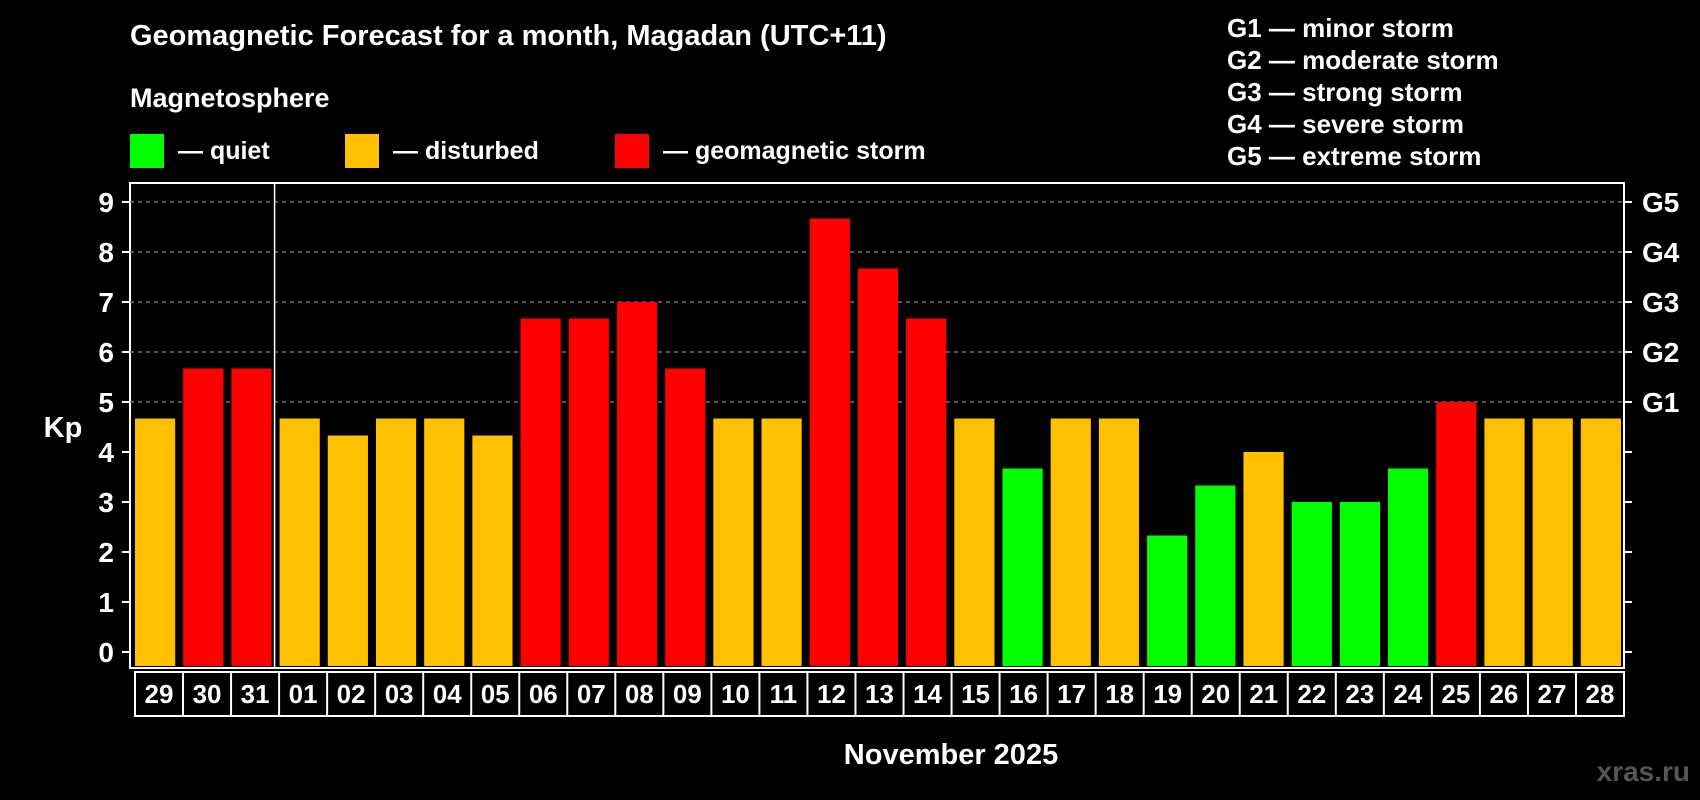  What do you see at coordinates (1346, 124) in the screenshot?
I see `storm-scale-g4: G4 — severe storm` at bounding box center [1346, 124].